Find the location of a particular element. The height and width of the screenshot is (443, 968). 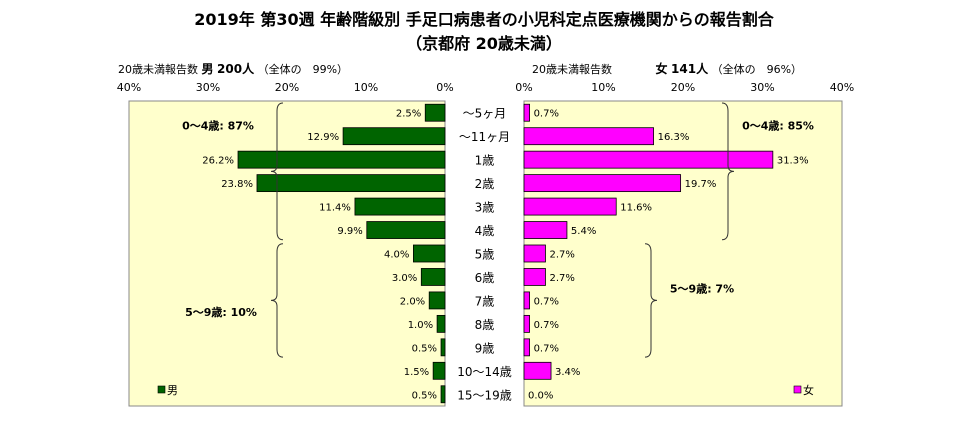

female-header-prefix: 20歳未満報告数 is located at coordinates (572, 69).